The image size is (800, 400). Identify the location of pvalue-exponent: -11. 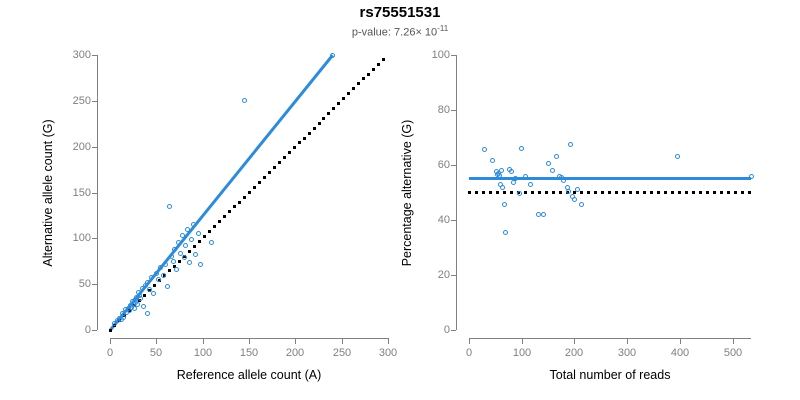
(443, 28).